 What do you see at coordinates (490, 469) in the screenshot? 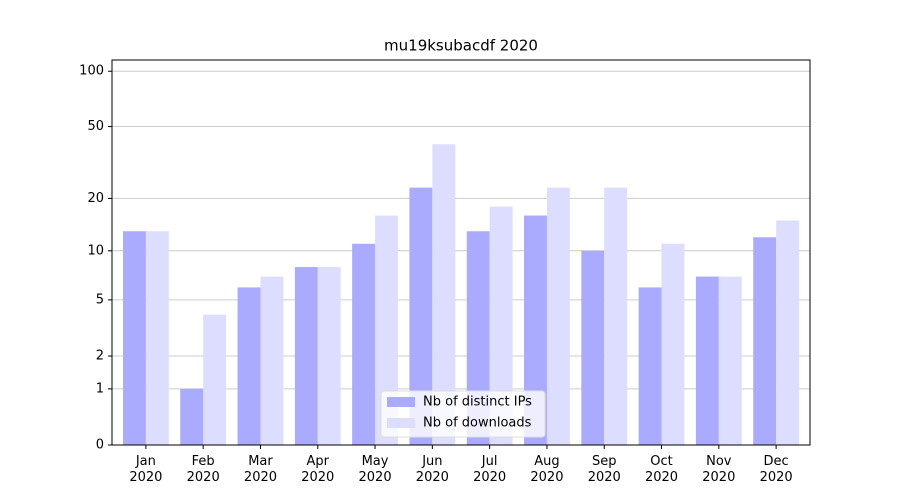
I see `x-tick-label: Jul 2020` at bounding box center [490, 469].